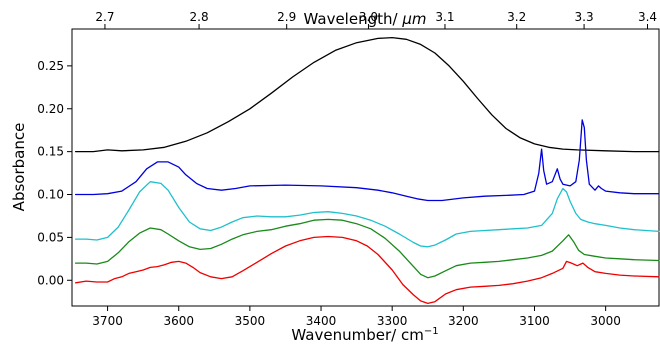 Image resolution: width=660 pixels, height=347 pixels. What do you see at coordinates (321, 321) in the screenshot?
I see `x-tick-label: 3400` at bounding box center [321, 321].